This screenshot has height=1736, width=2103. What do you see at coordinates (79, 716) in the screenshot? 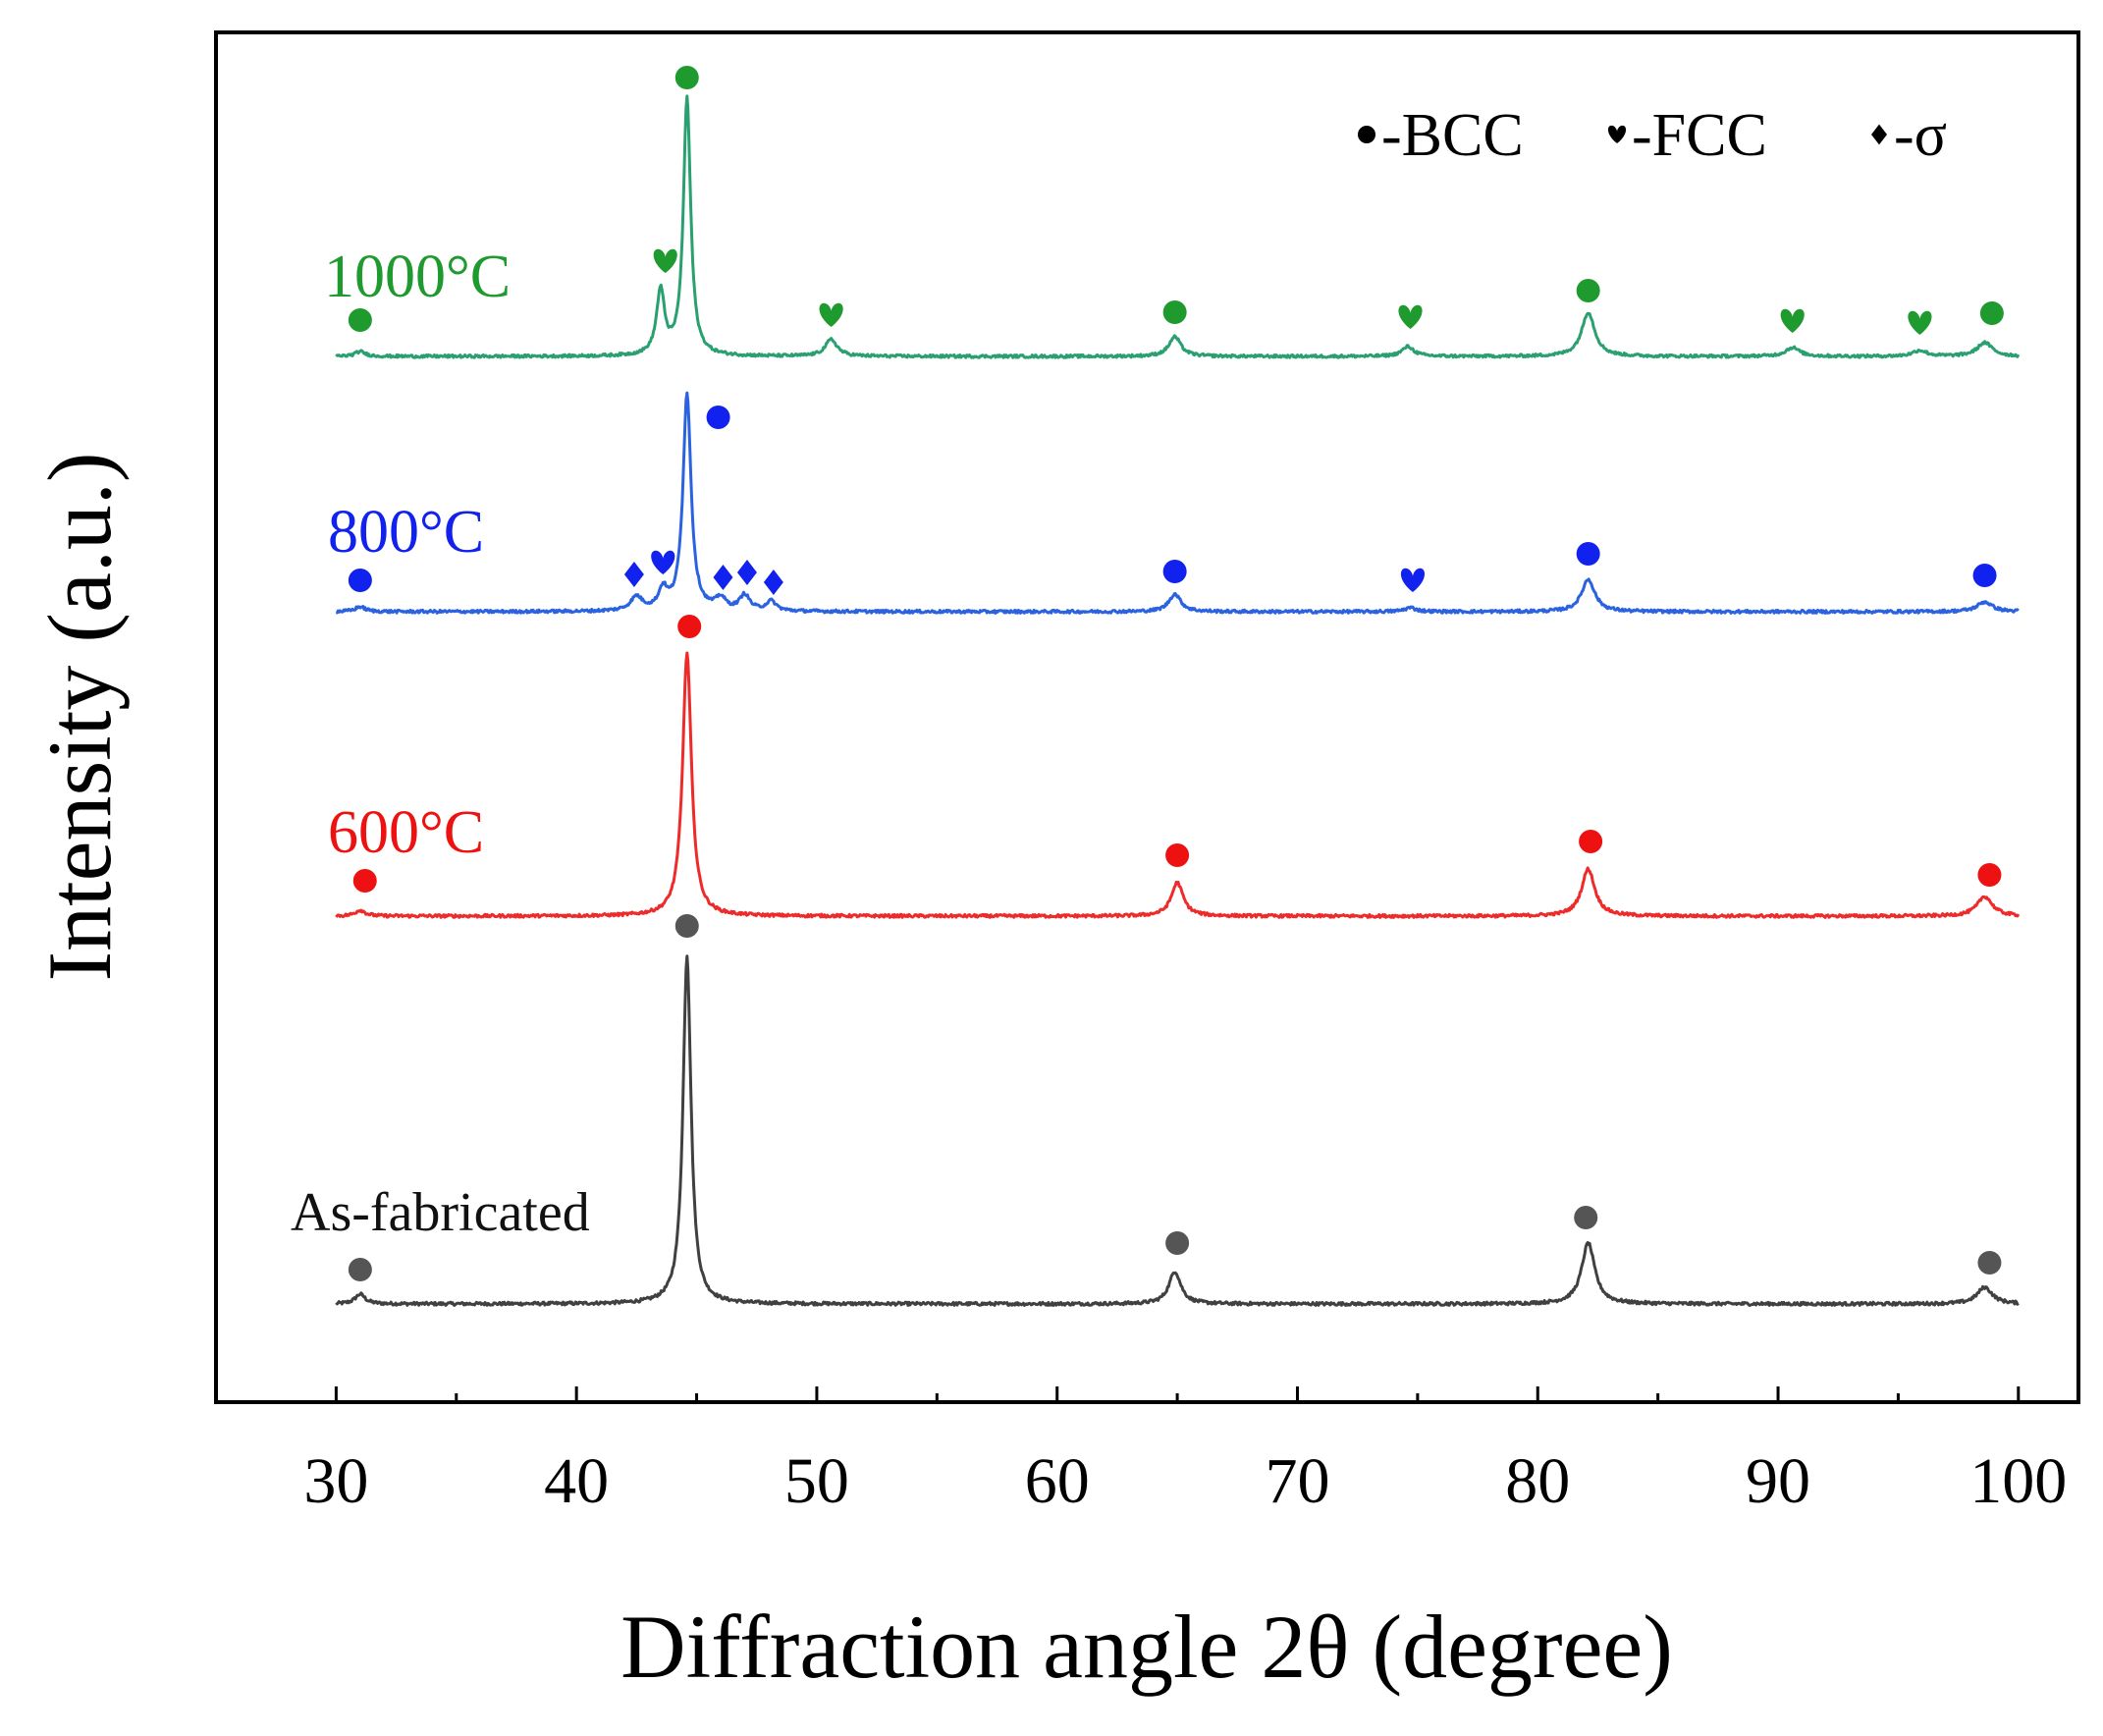
I see `y-axis-label: Intensity (a.u.)` at bounding box center [79, 716].